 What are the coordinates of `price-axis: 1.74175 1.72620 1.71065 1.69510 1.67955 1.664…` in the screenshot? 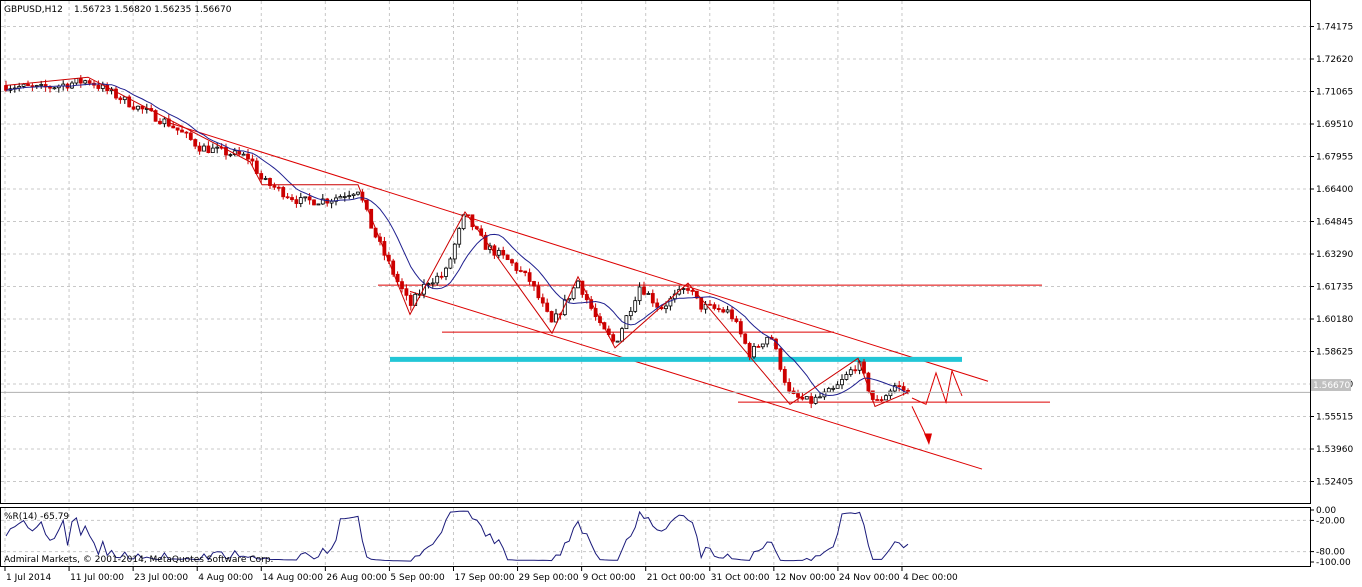 It's located at (1331, 255).